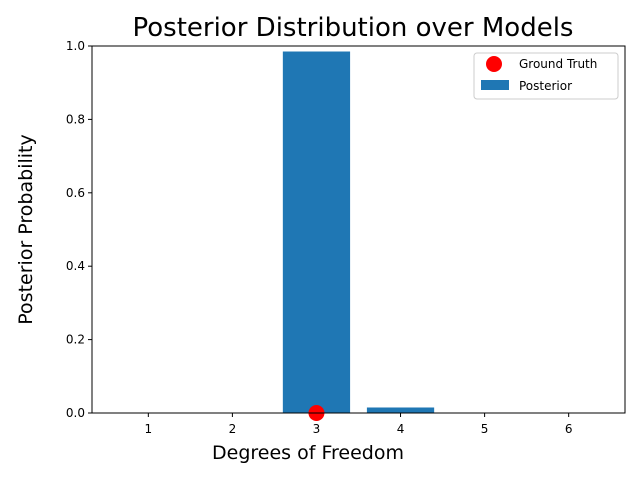 The height and width of the screenshot is (480, 640). I want to click on y-tick-label: 0.6, so click(75, 193).